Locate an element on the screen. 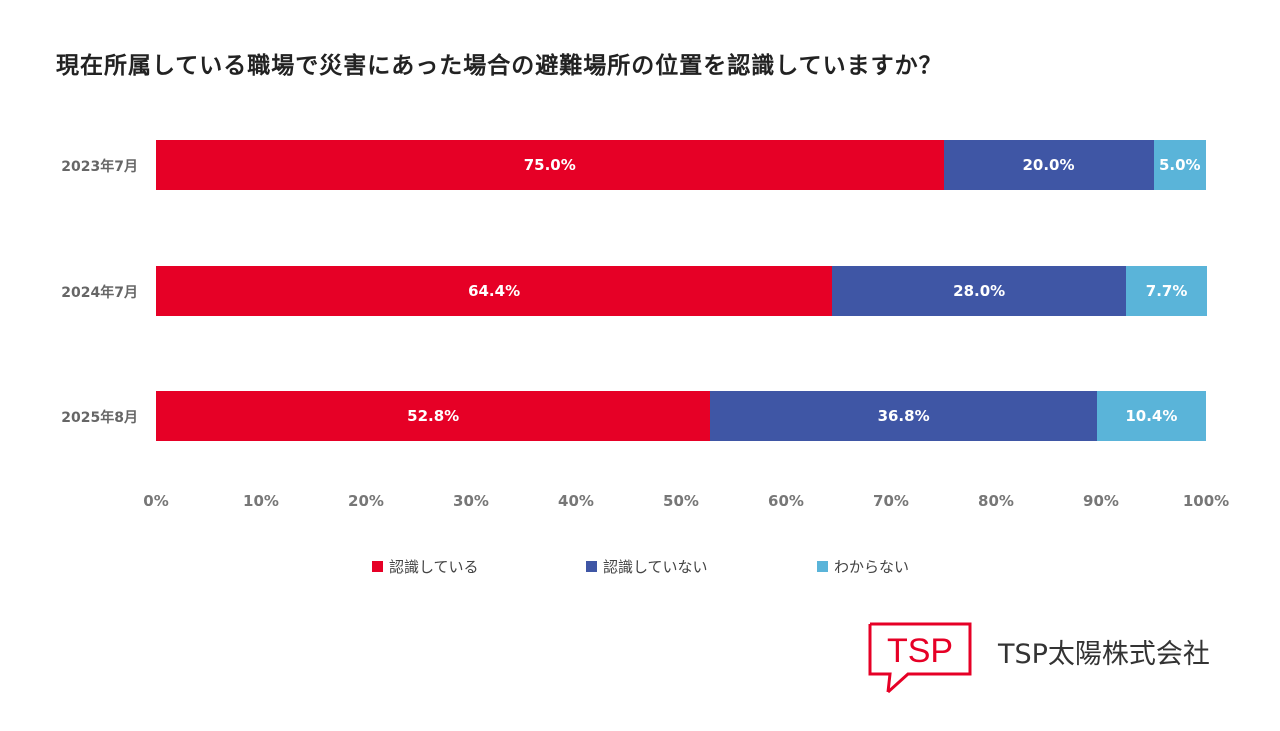 This screenshot has height=731, width=1280. legend-item: 認識していない is located at coordinates (647, 566).